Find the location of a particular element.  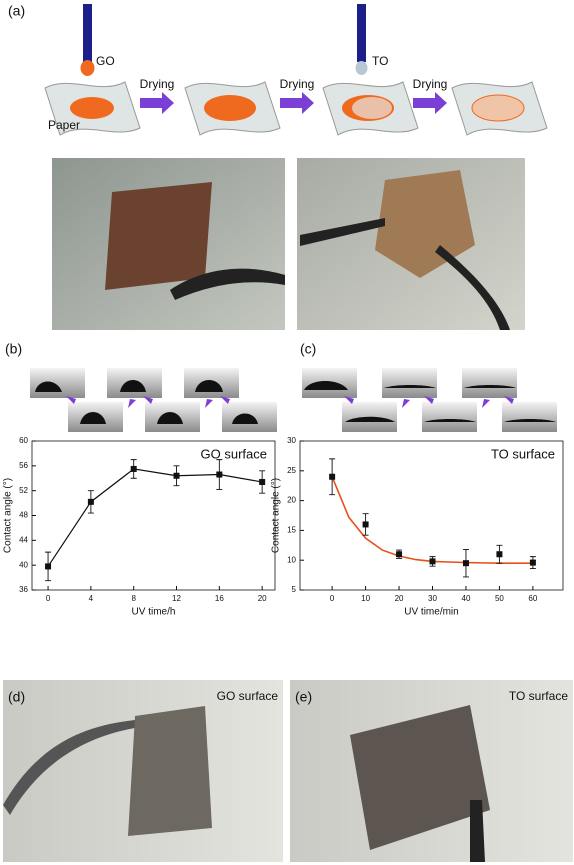

y-tick-label: 52 is located at coordinates (23, 490).